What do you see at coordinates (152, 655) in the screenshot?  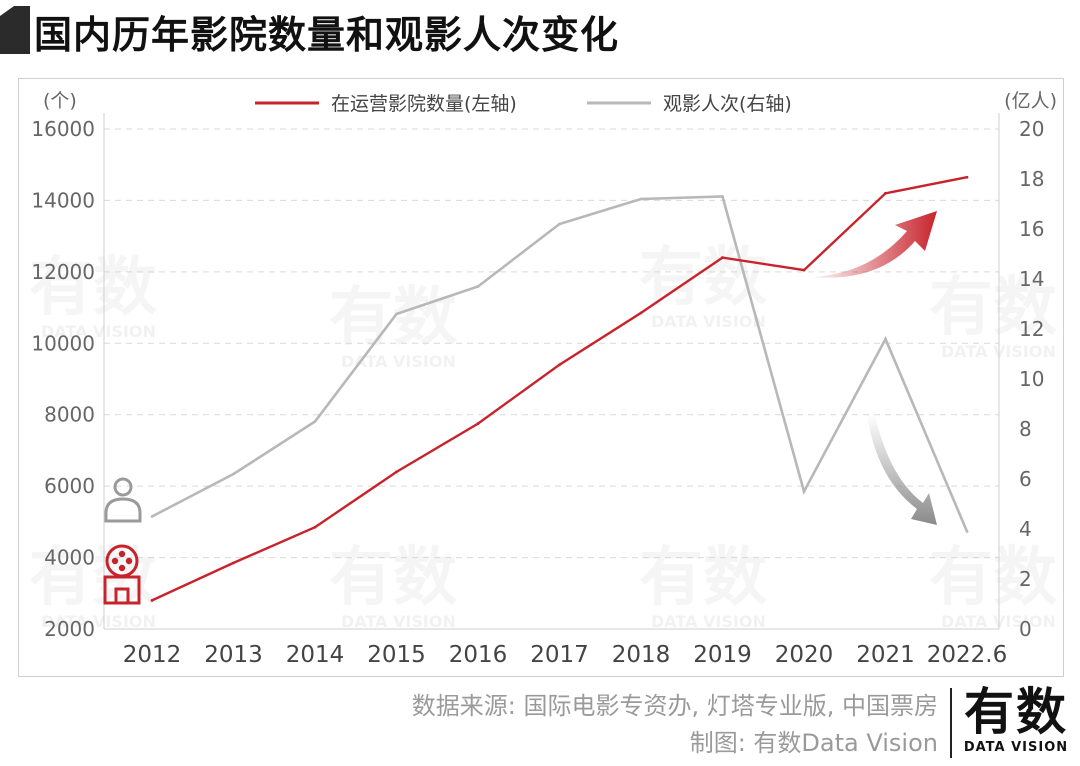 I see `x-tick-label: 2012` at bounding box center [152, 655].